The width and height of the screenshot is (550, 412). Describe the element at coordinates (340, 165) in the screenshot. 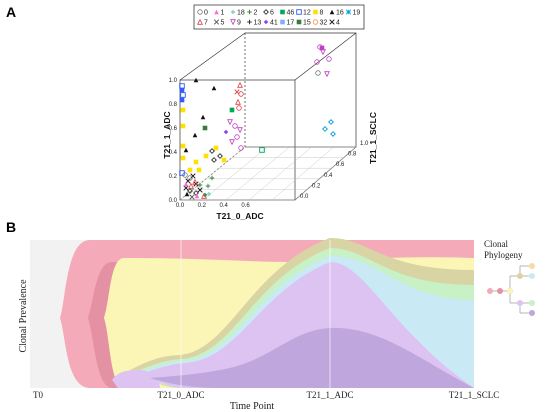

I see `z-tick-label: 0.6` at that location.